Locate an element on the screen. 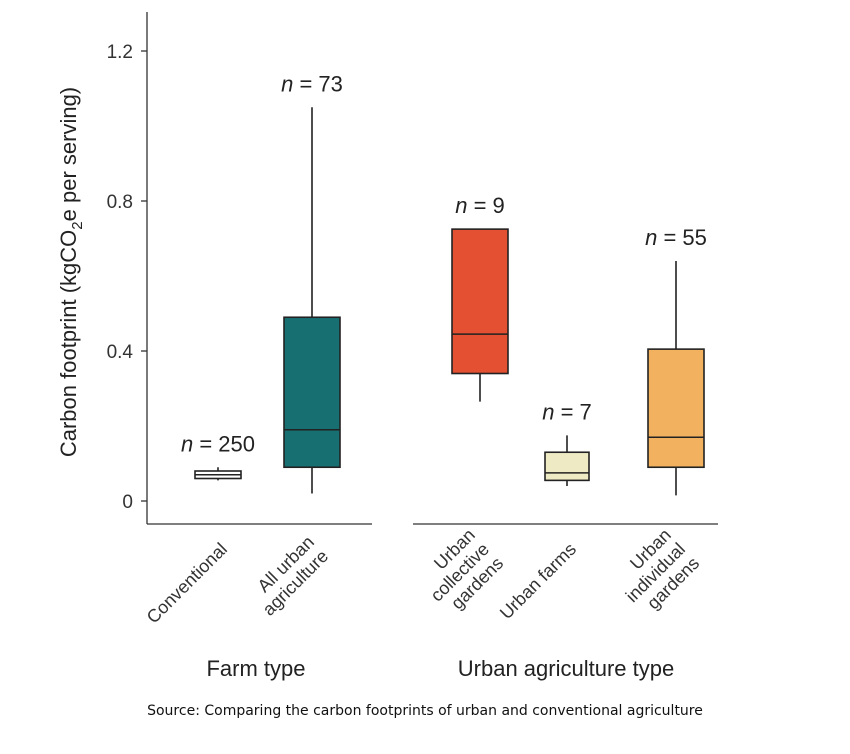 The width and height of the screenshot is (850, 754). group-label-2: Urban agriculture type is located at coordinates (566, 668).